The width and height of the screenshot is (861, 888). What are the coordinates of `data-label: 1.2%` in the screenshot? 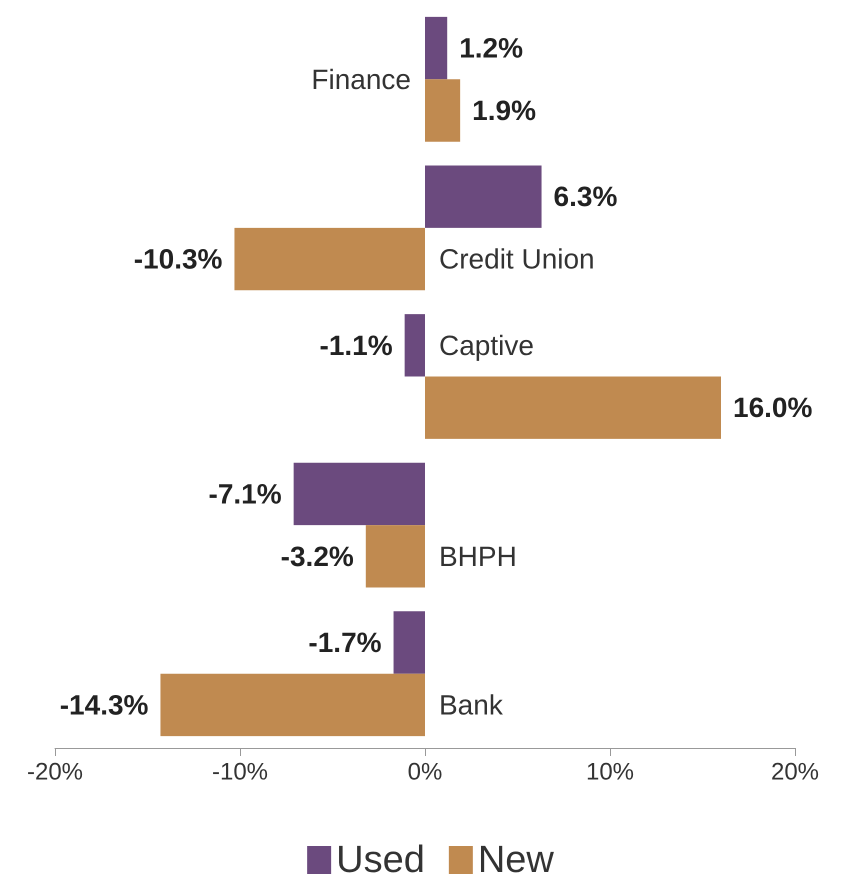 It's located at (491, 48).